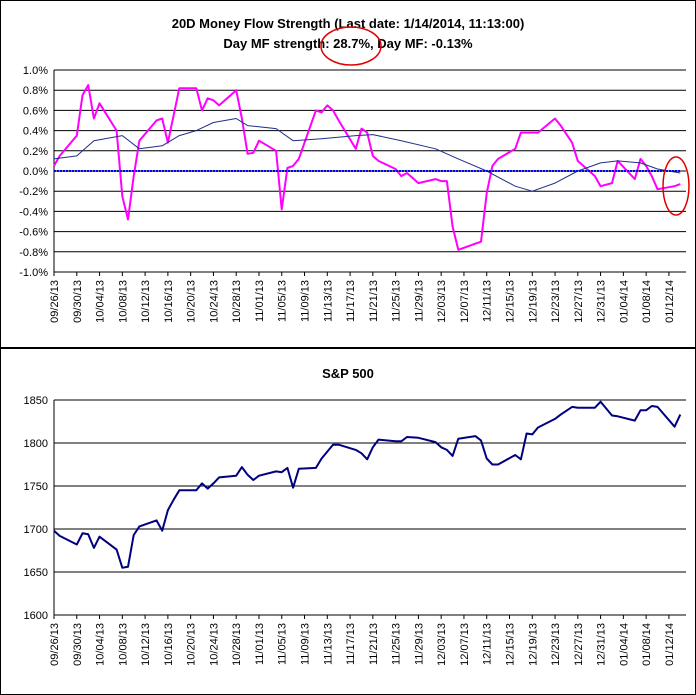 Image resolution: width=696 pixels, height=695 pixels. Describe the element at coordinates (35, 132) in the screenshot. I see `y-tick-label: 0.4%` at that location.